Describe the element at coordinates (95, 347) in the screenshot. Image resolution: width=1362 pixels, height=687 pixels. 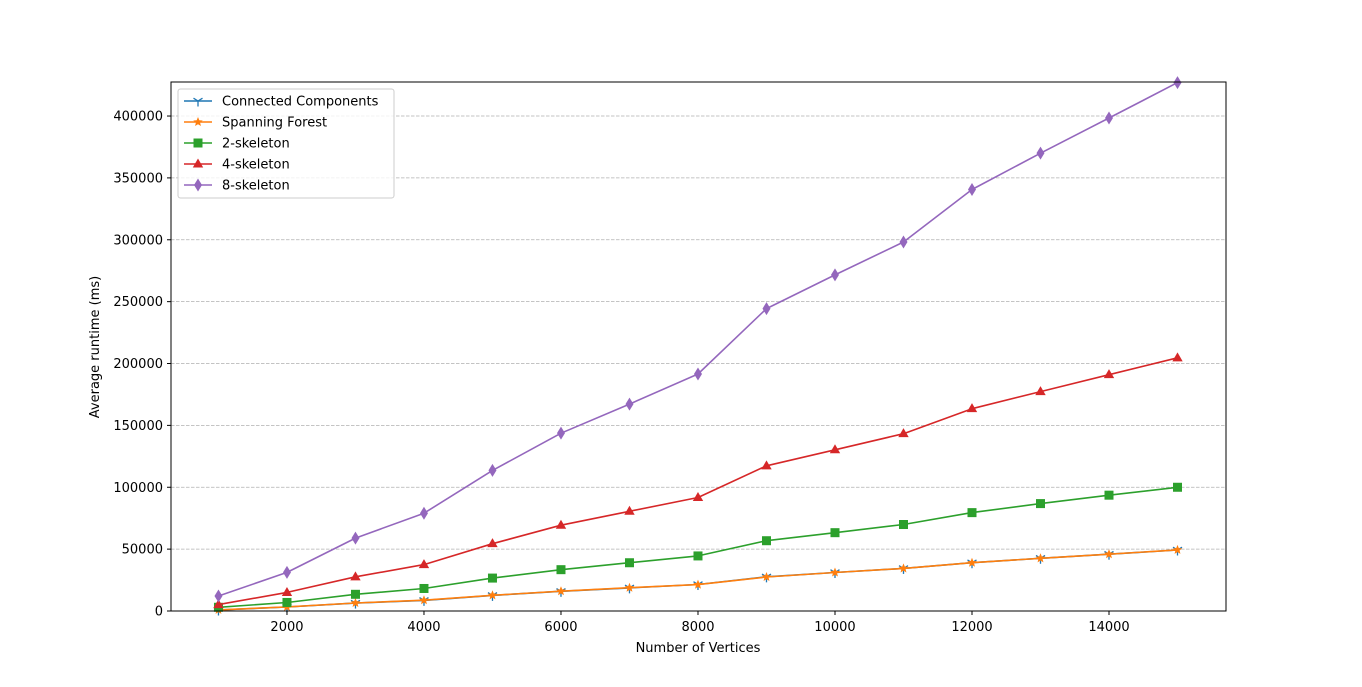
I see `y-axis-label: Average runtime (ms)` at that location.